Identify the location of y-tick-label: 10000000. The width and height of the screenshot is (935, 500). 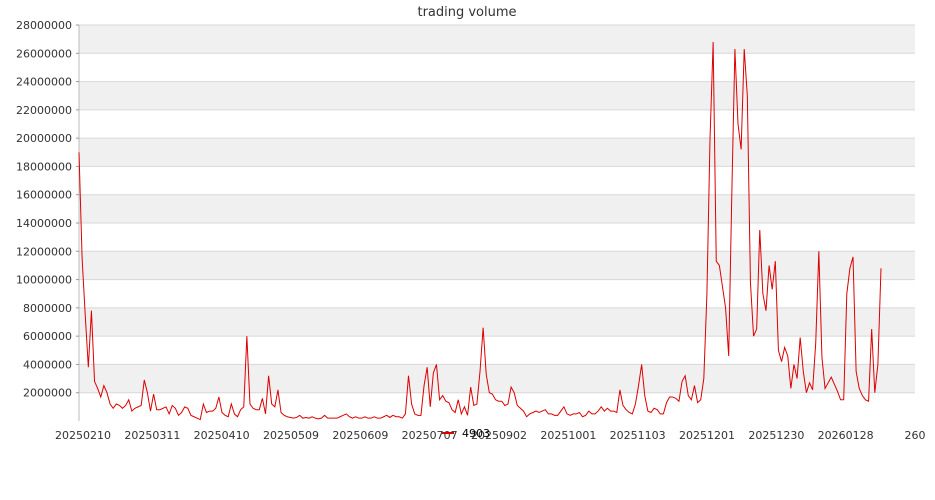
(44, 280).